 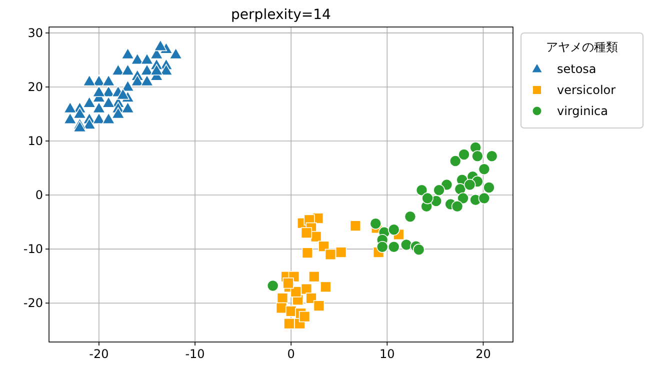 What do you see at coordinates (35, 141) in the screenshot?
I see `y-tick-label: 10` at bounding box center [35, 141].